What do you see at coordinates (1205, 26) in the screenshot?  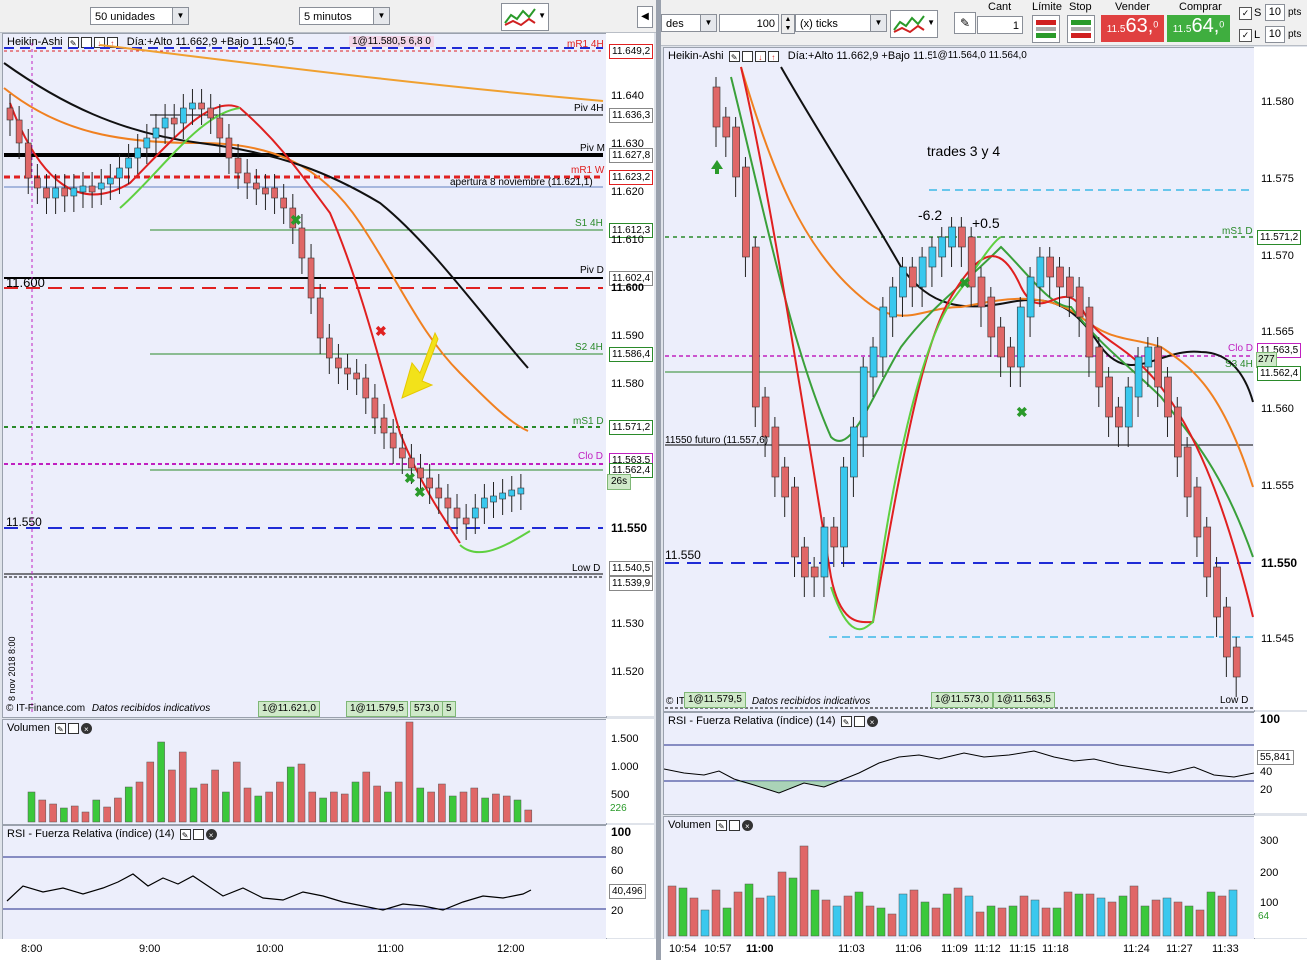 I see `buy-price-big: 64,` at bounding box center [1205, 26].